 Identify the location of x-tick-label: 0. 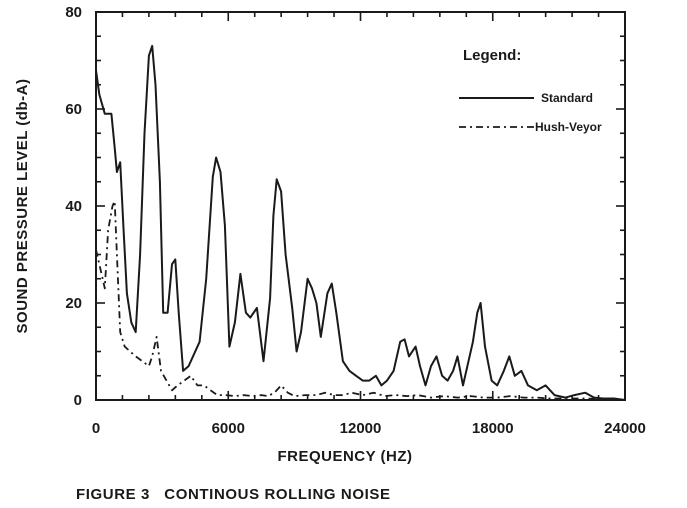
(96, 428).